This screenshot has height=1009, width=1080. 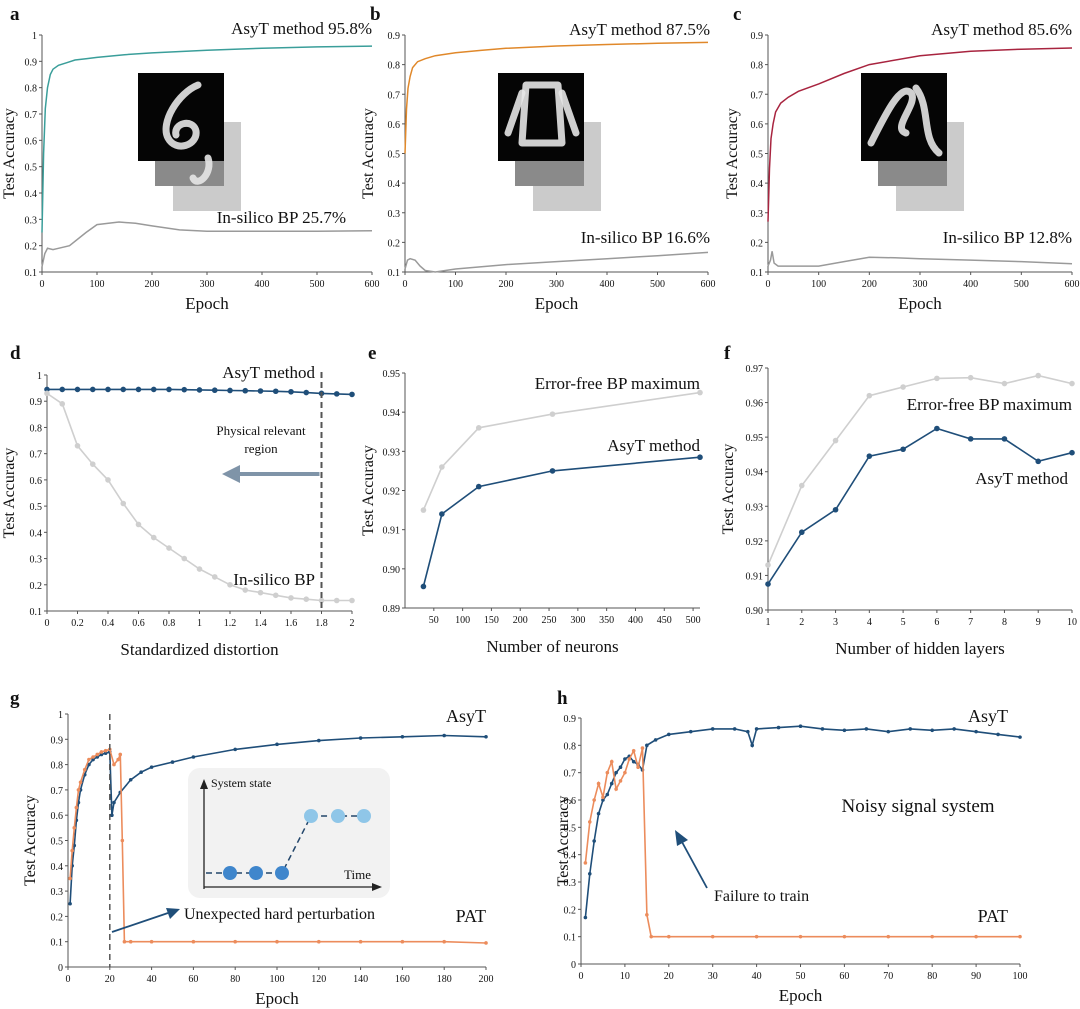 I want to click on y-tick-label: 0.95, so click(x=392, y=374).